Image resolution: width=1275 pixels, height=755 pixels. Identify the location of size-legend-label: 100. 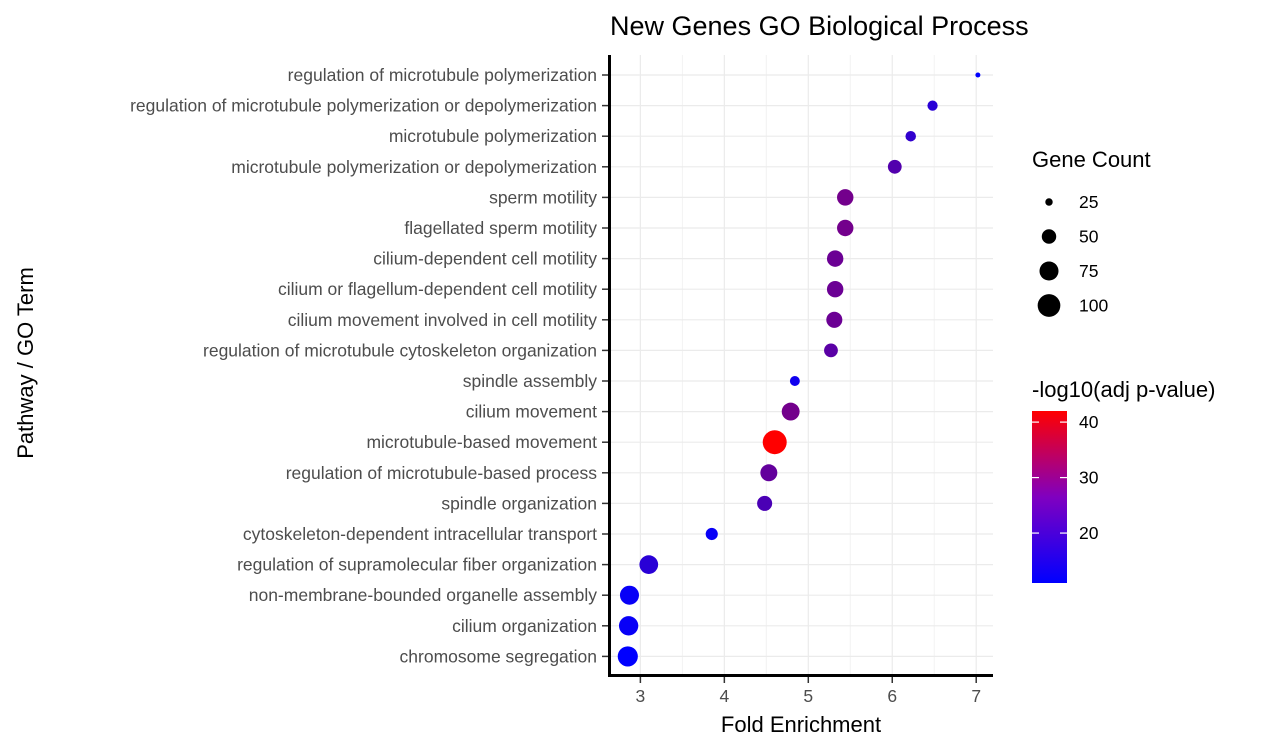
(1093, 306).